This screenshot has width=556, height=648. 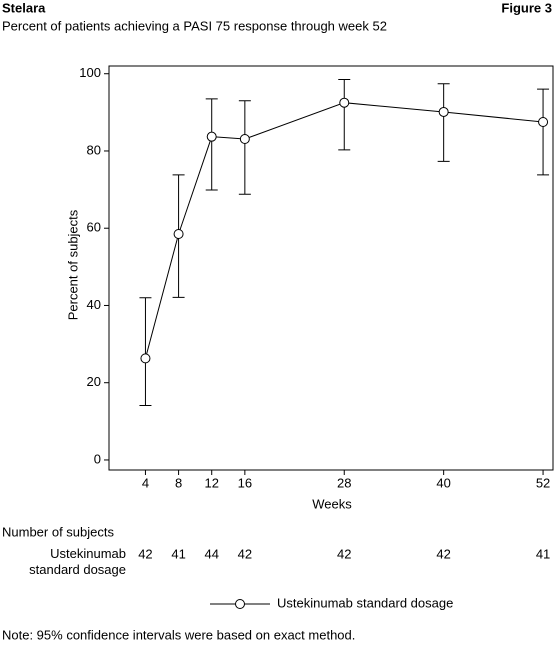 I want to click on legend-marker, so click(x=240, y=604).